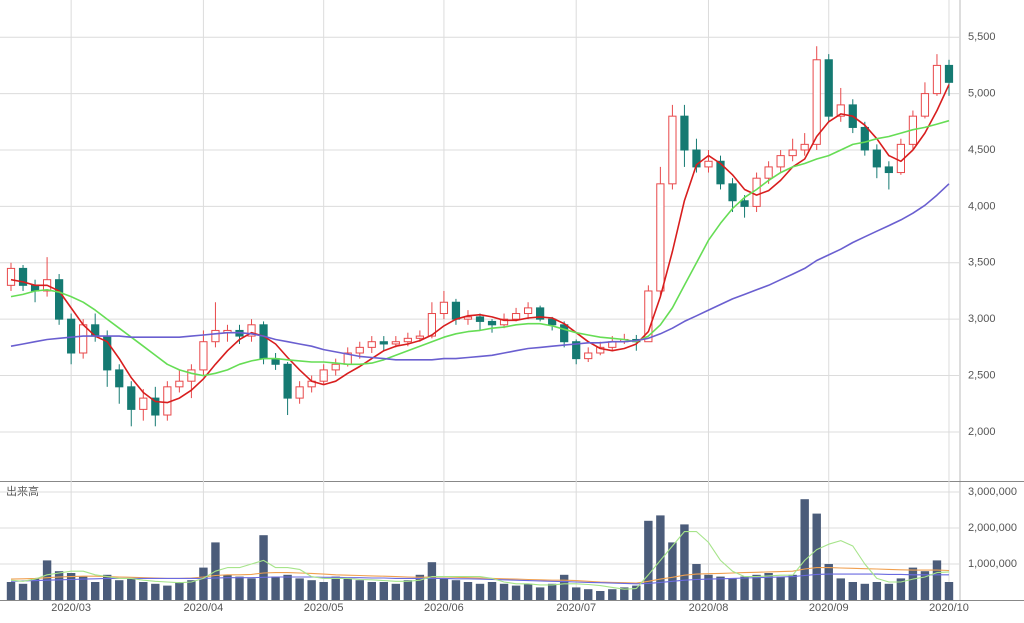 The height and width of the screenshot is (623, 1024). What do you see at coordinates (992, 528) in the screenshot?
I see `volume-tick-label: 2,000,000` at bounding box center [992, 528].